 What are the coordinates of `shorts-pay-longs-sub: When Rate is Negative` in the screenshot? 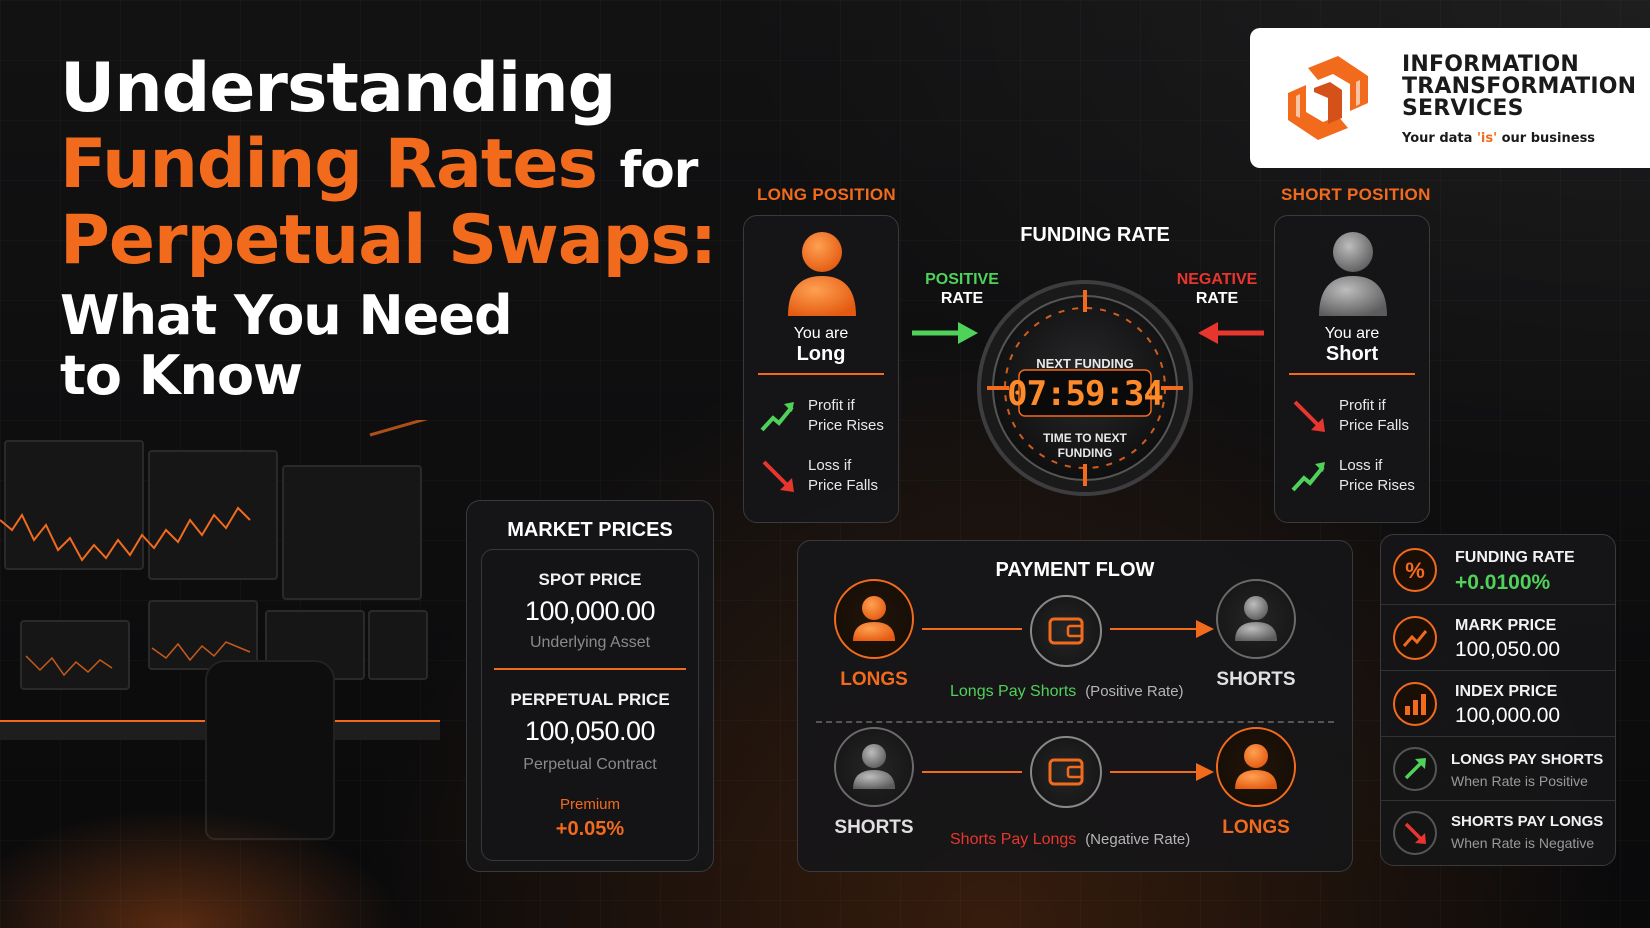 It's located at (1523, 843).